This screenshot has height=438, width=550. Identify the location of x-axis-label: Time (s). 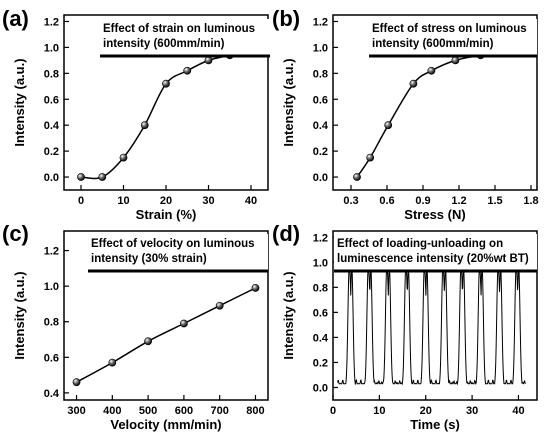
(435, 424).